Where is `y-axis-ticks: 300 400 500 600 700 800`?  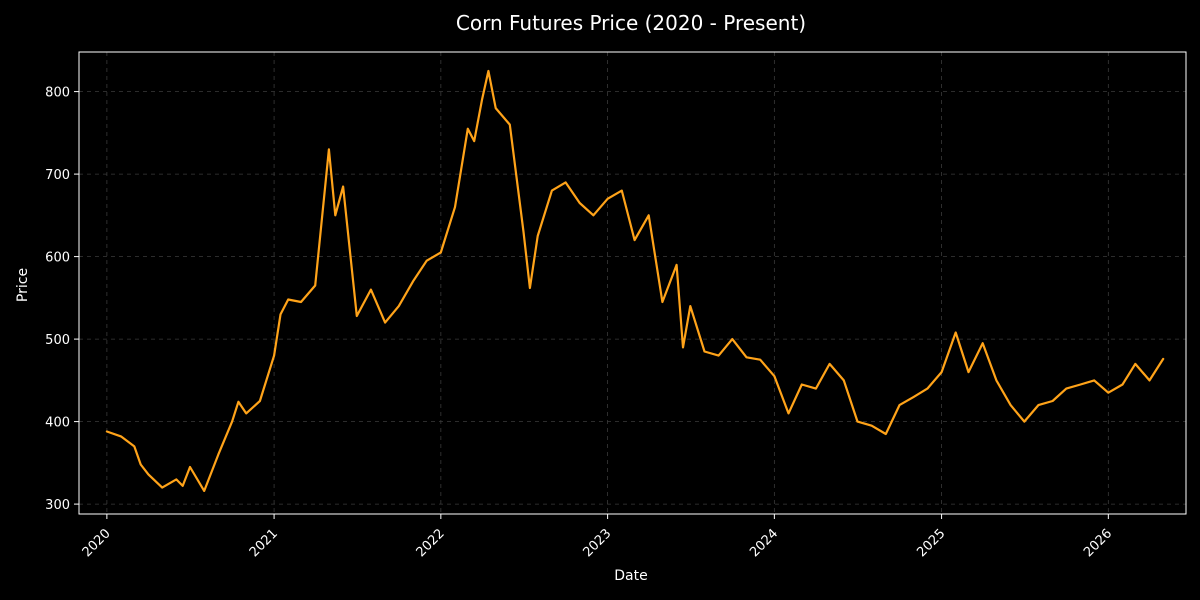 y-axis-ticks: 300 400 500 600 700 800 is located at coordinates (62, 299).